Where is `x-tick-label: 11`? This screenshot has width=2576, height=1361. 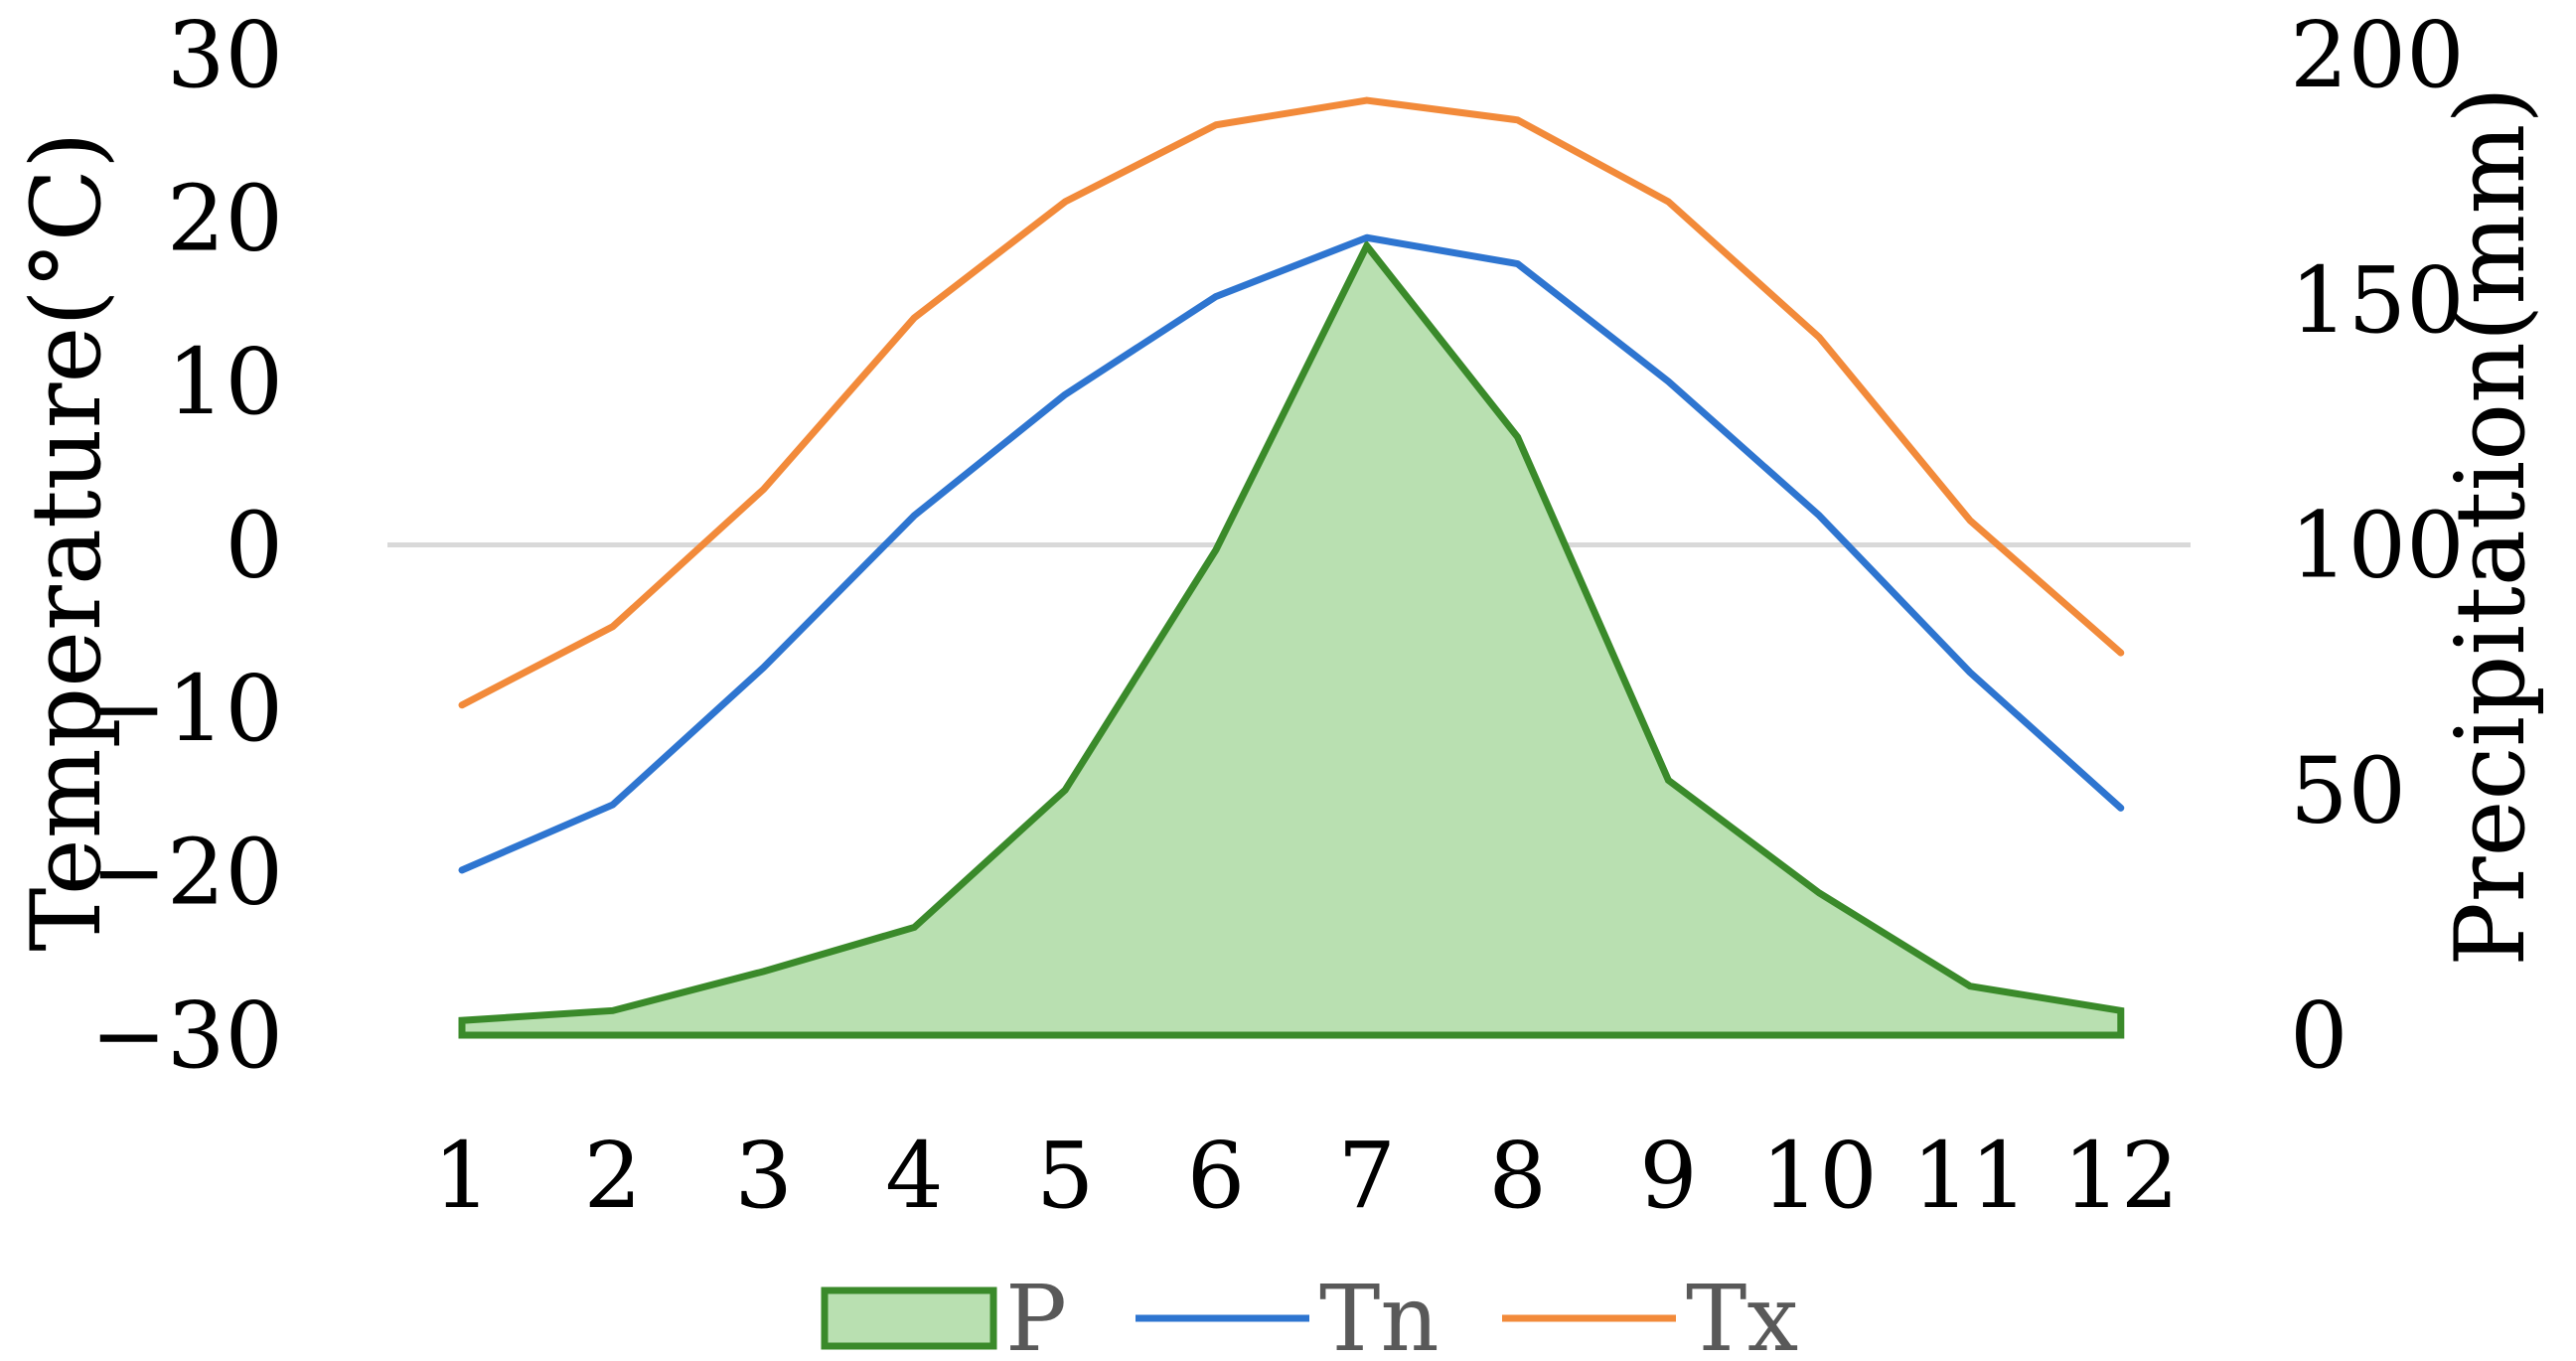
x-tick-label: 11 is located at coordinates (1970, 1176).